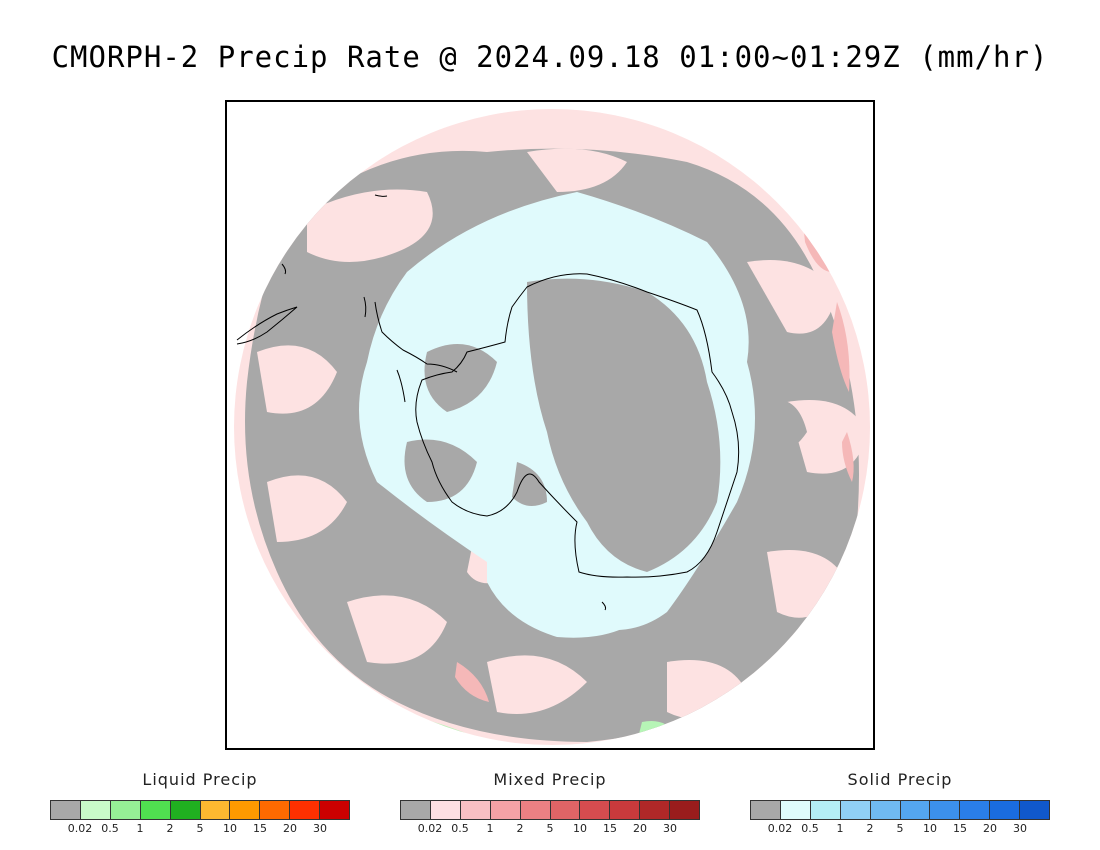  I want to click on legend-title: Solid Precip, so click(900, 779).